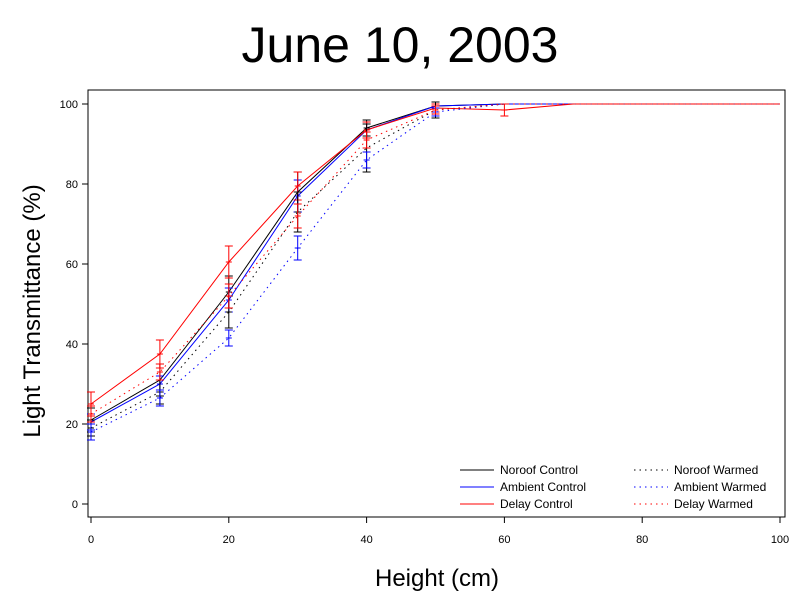 Image resolution: width=800 pixels, height=600 pixels. What do you see at coordinates (72, 265) in the screenshot?
I see `y-tick-label: 60` at bounding box center [72, 265].